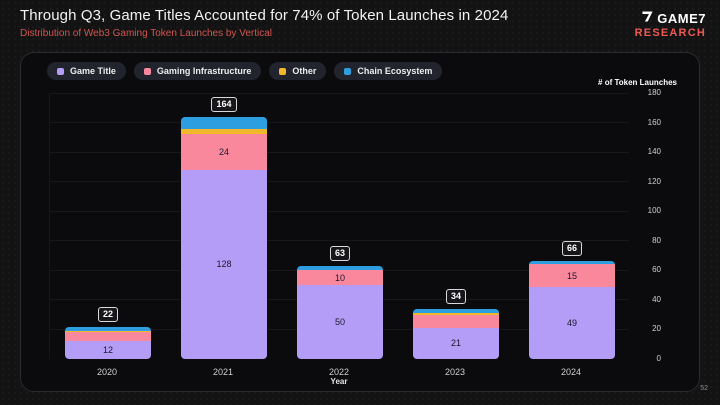  Describe the element at coordinates (656, 240) in the screenshot. I see `y-tick-label: 80` at that location.